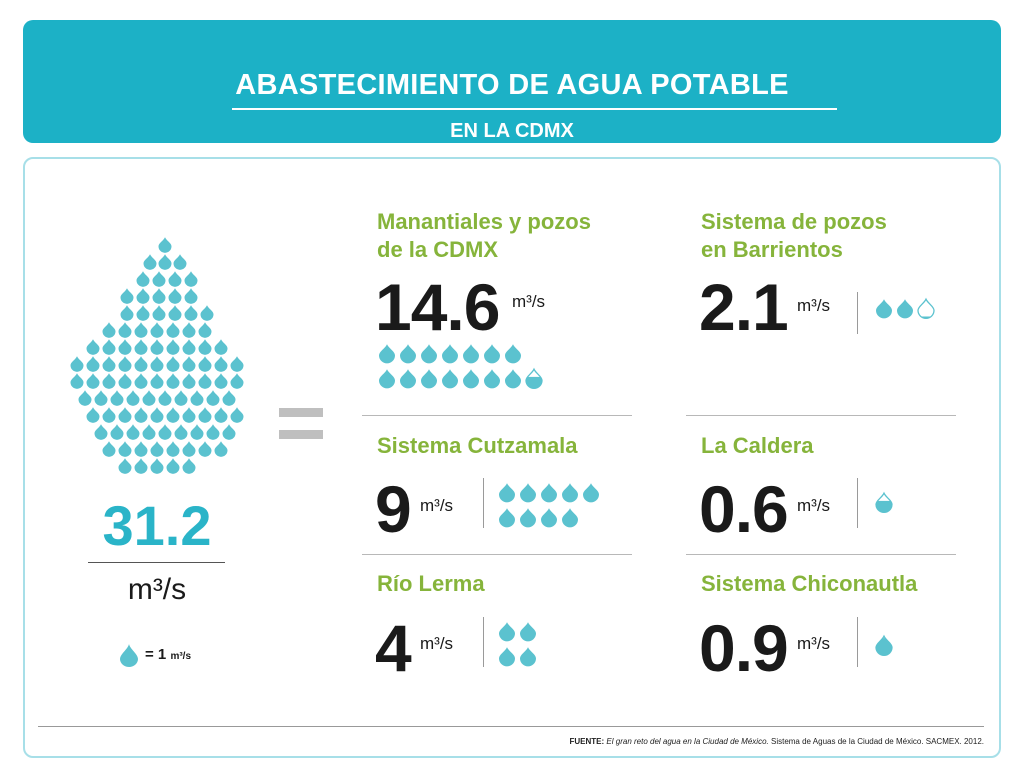  Describe the element at coordinates (301, 412) in the screenshot. I see `equals-bar-top` at that location.